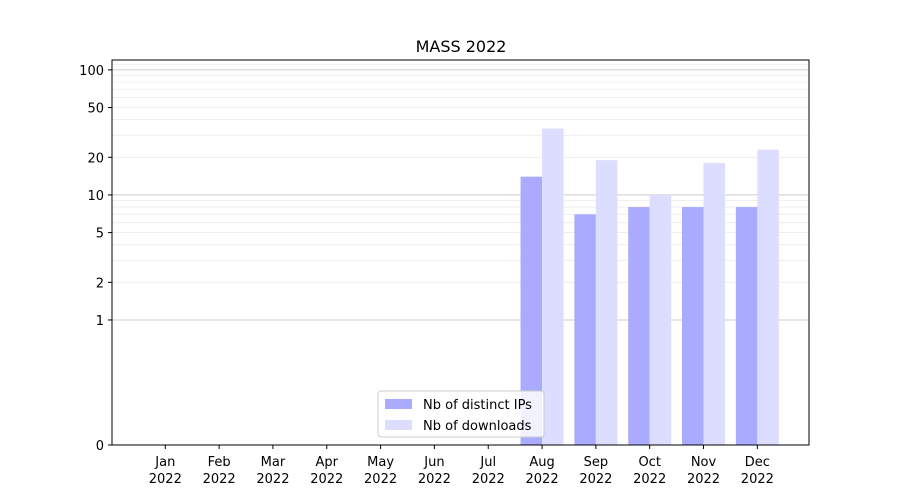 Image resolution: width=900 pixels, height=500 pixels. What do you see at coordinates (164, 462) in the screenshot?
I see `x-tick-label-month: Jan` at bounding box center [164, 462].